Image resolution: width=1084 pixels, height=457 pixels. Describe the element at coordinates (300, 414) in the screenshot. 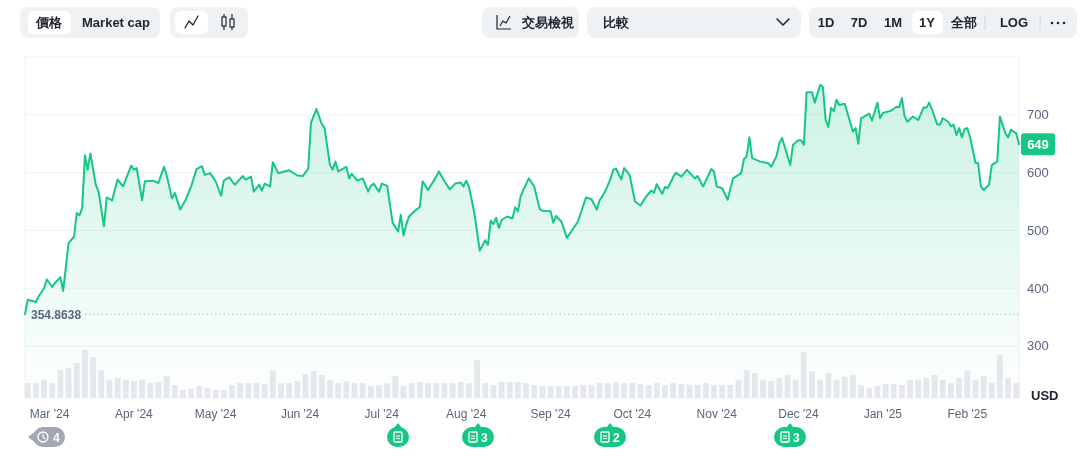

I see `x-tick-label: Jun '24` at that location.